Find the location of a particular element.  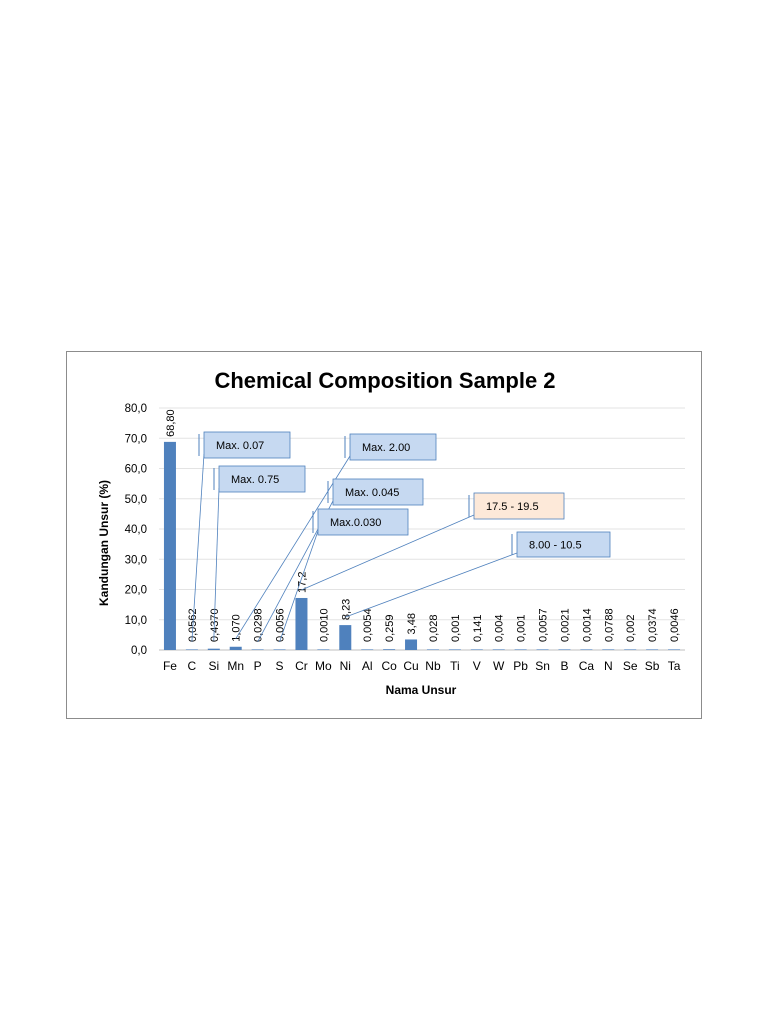

x-tick-label: Ca is located at coordinates (587, 666).